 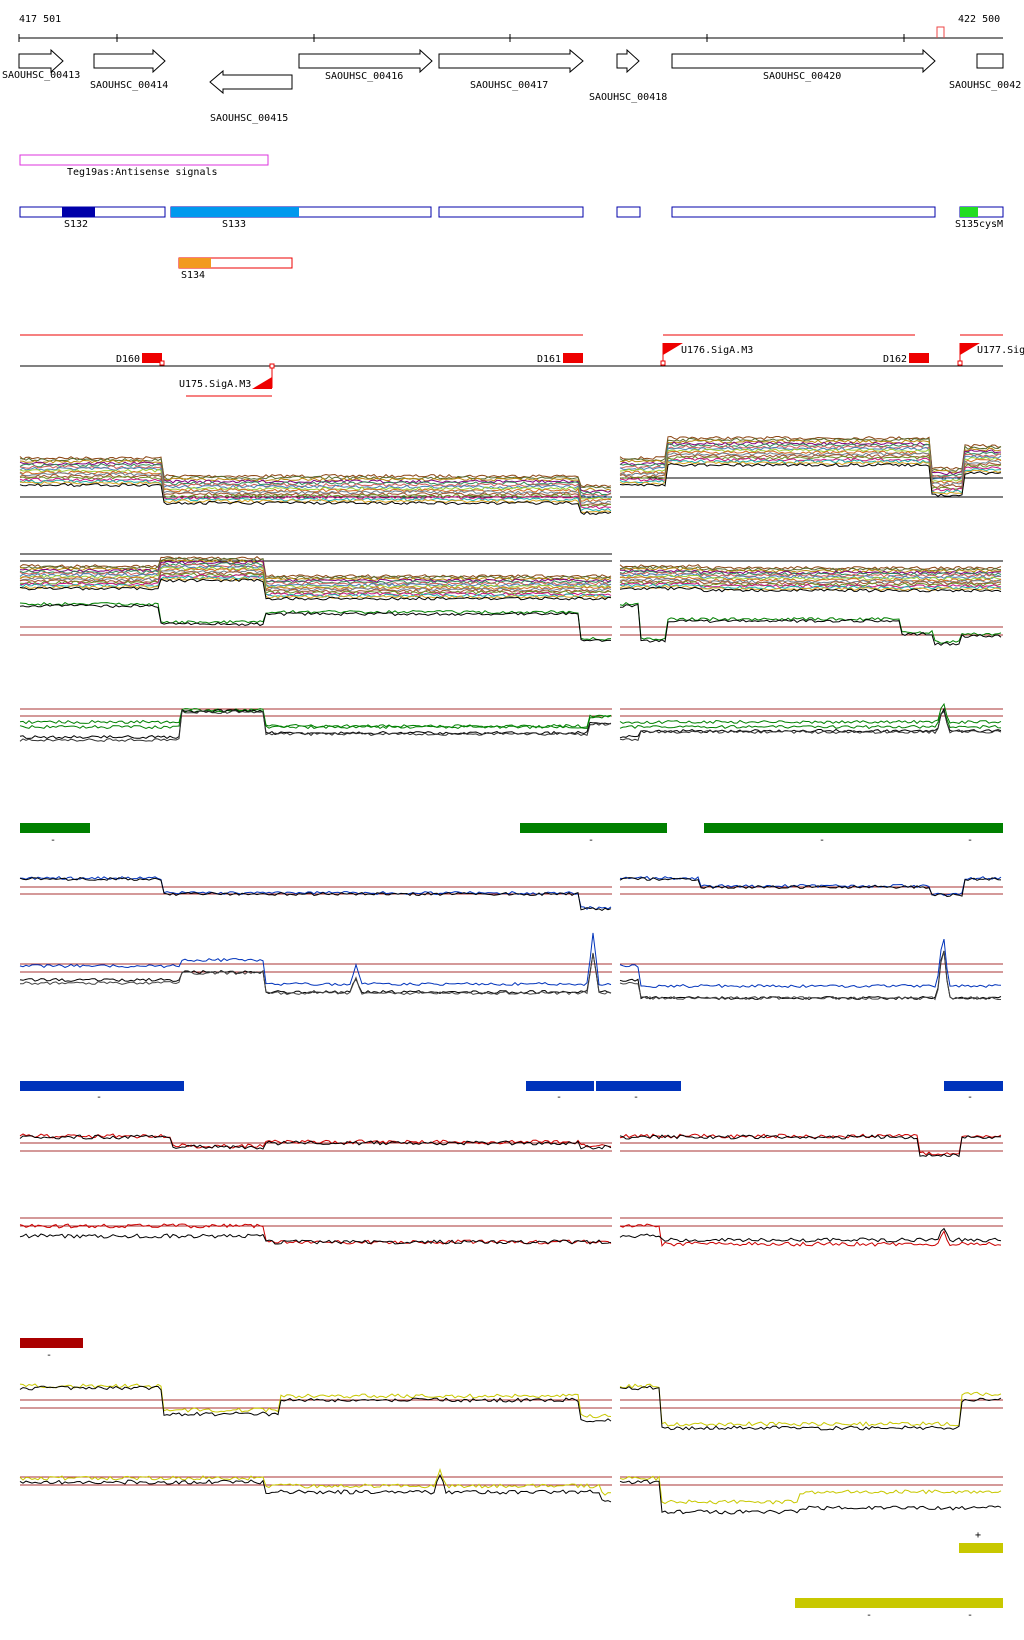 I want to click on strand-bar-red, so click(x=51, y=1343).